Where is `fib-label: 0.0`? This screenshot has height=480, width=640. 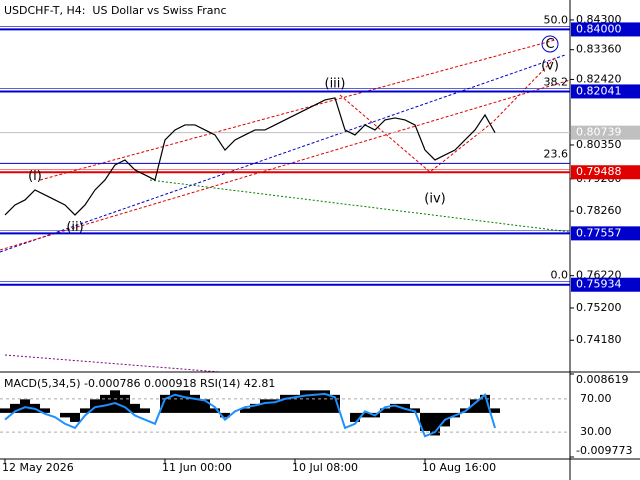 fib-label: 0.0 is located at coordinates (560, 275).